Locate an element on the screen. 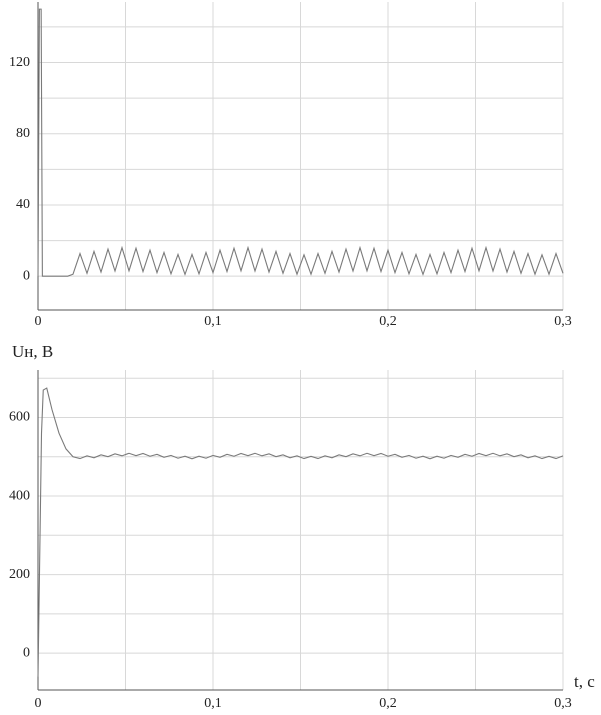 The height and width of the screenshot is (715, 601). y-tick-label: 400 is located at coordinates (19, 495).